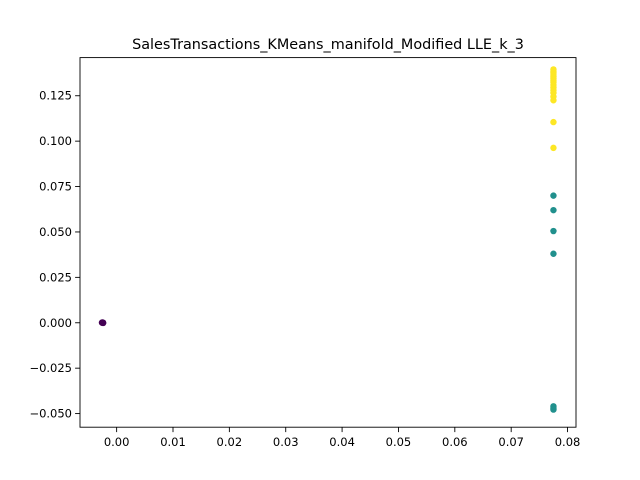 Image resolution: width=640 pixels, height=480 pixels. I want to click on y-tick-label: 0.100, so click(55, 141).